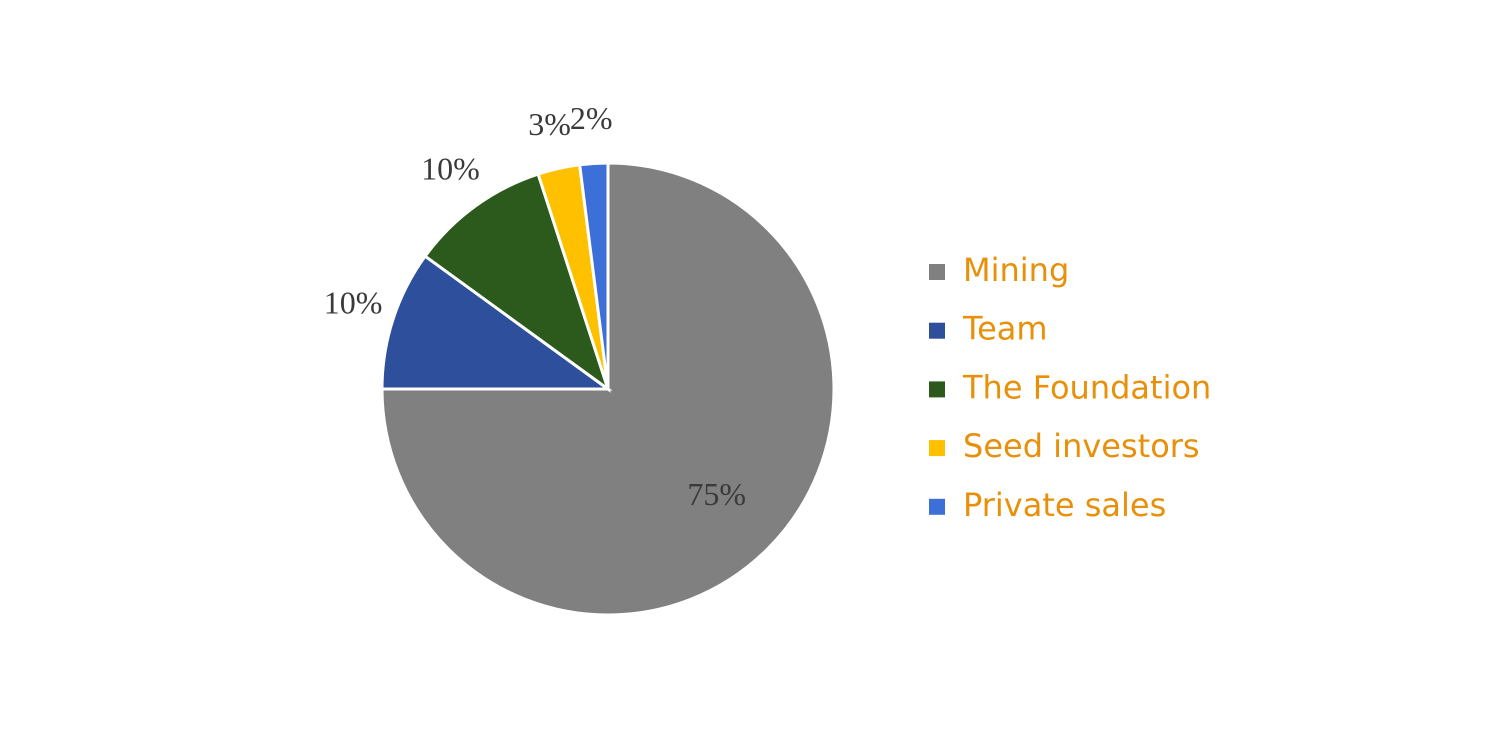 Image resolution: width=1500 pixels, height=750 pixels. Describe the element at coordinates (549, 124) in the screenshot. I see `data-label: 3%` at that location.